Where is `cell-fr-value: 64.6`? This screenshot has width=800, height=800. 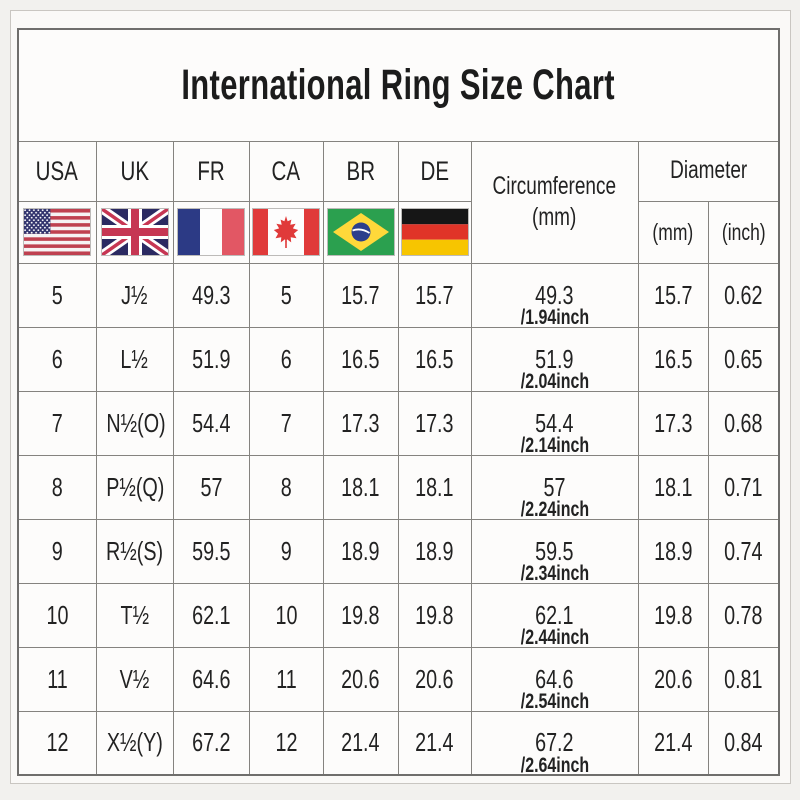 cell-fr-value: 64.6 is located at coordinates (211, 678).